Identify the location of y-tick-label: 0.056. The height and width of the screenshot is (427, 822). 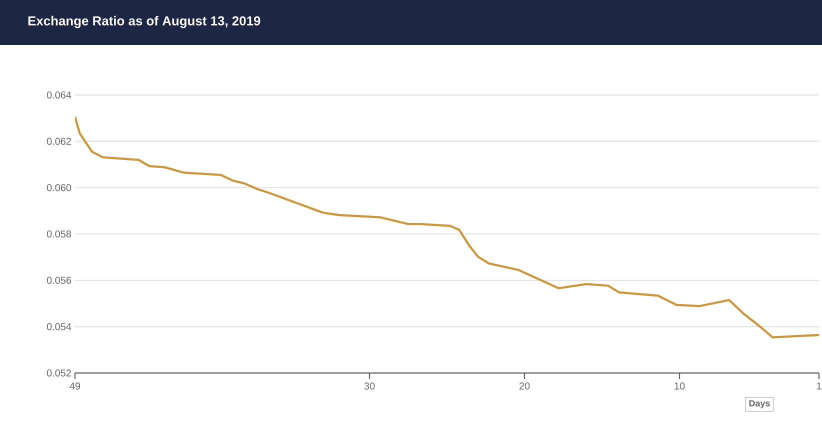
(59, 280).